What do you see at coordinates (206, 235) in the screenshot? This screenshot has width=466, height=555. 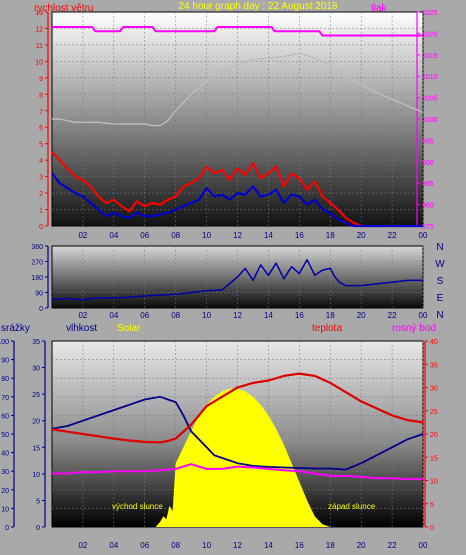 I see `wind-pressure-chart-x-tick-label: 10` at bounding box center [206, 235].